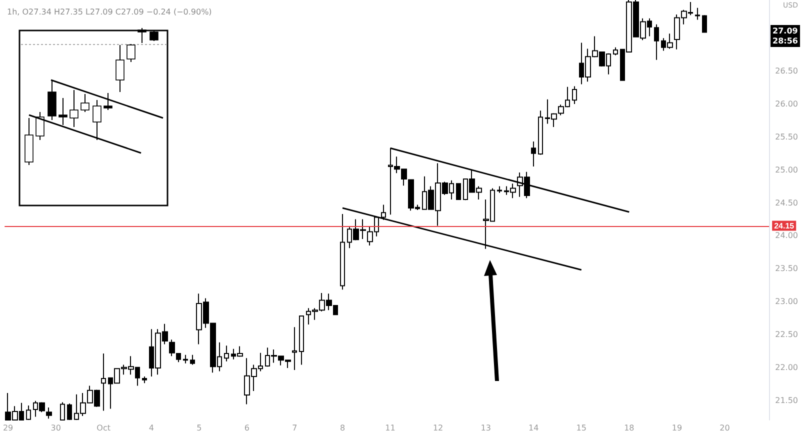 This screenshot has width=801, height=433. I want to click on x-tick-label: 4, so click(151, 428).